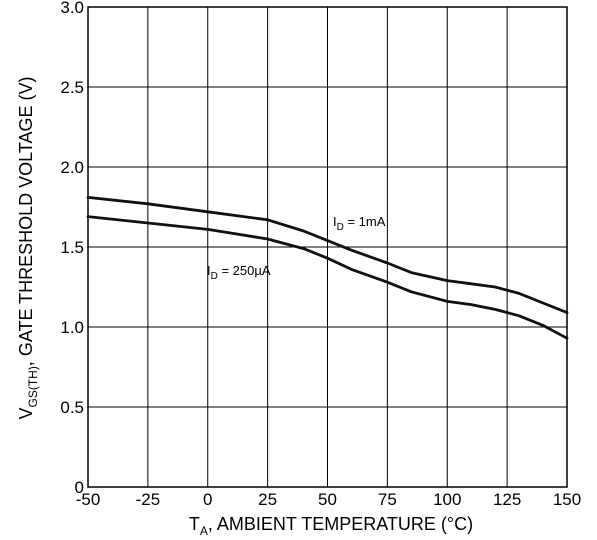  What do you see at coordinates (72, 327) in the screenshot?
I see `y-tick-label: 1.0` at bounding box center [72, 327].